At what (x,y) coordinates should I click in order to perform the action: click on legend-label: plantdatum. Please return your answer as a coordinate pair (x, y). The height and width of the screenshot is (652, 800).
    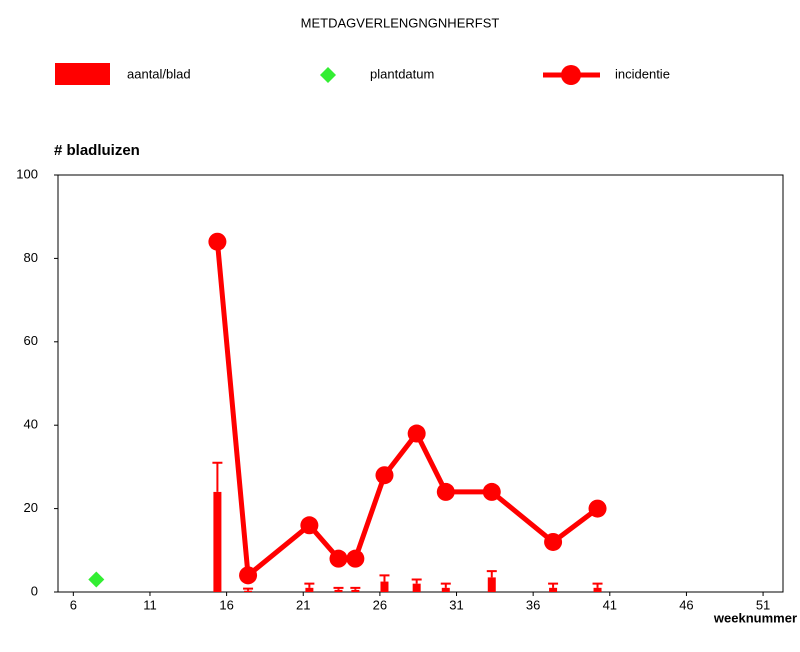
    Looking at the image, I should click on (402, 73).